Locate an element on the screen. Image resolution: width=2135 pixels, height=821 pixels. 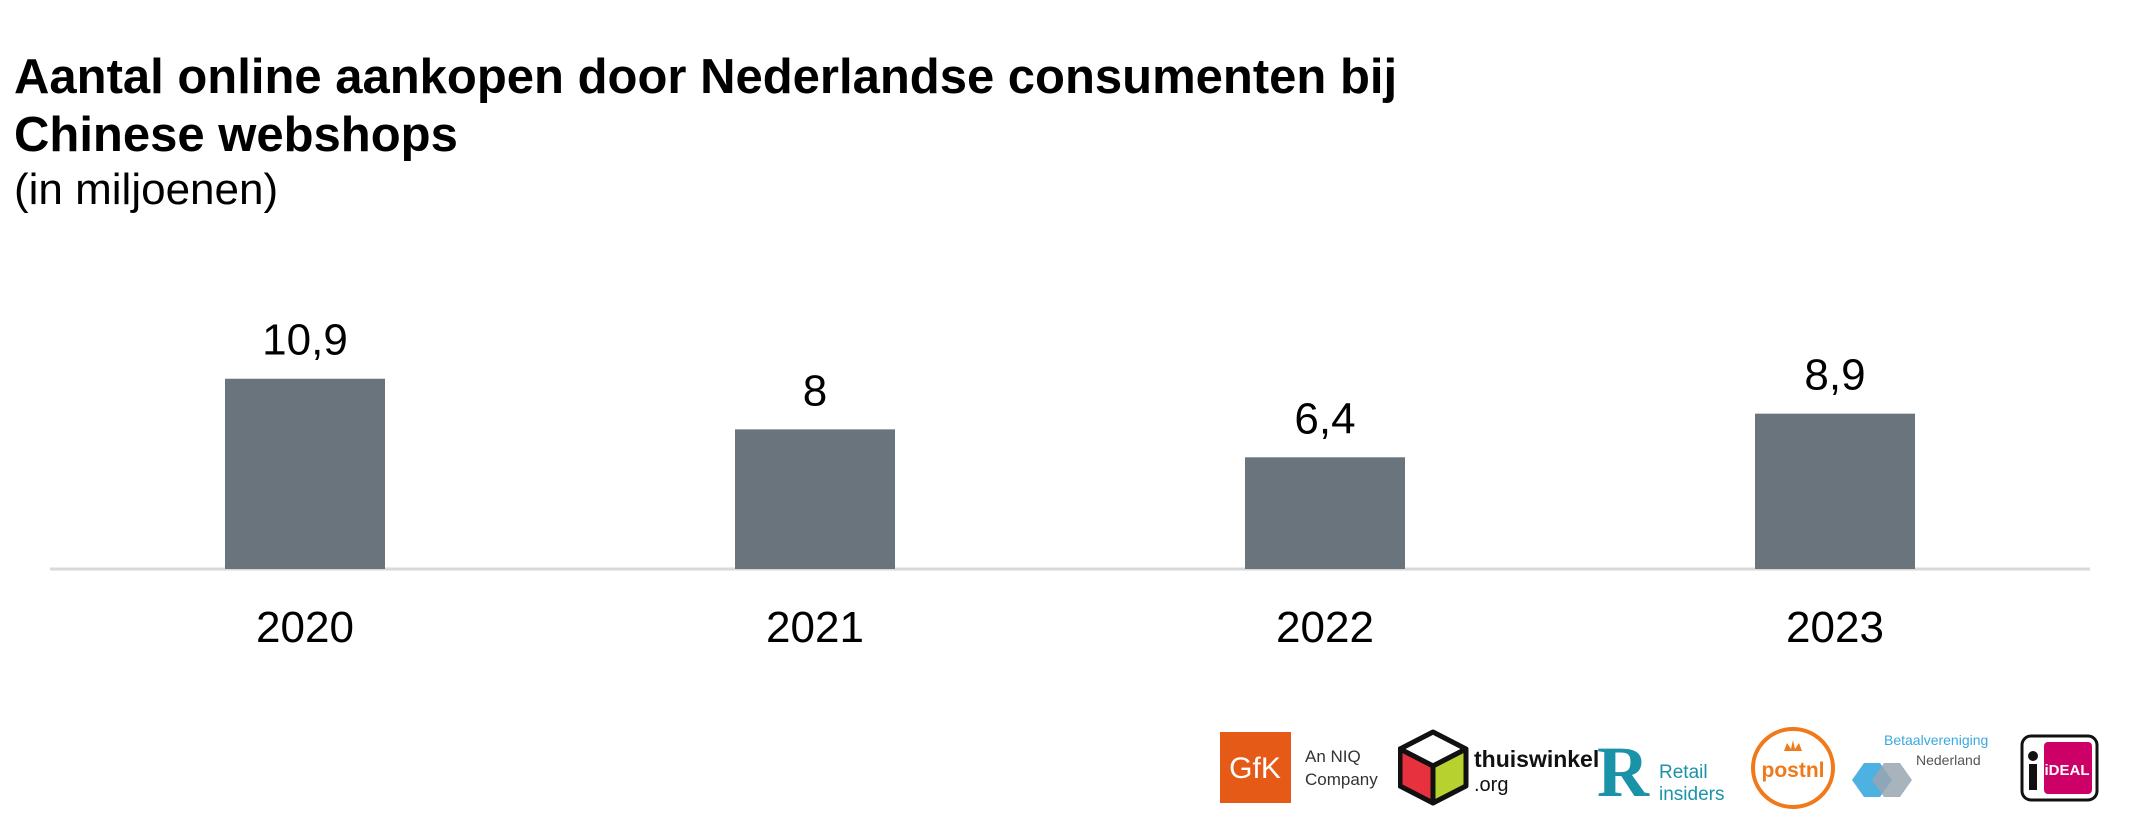
data-label-2020: 10,9 is located at coordinates (305, 340).